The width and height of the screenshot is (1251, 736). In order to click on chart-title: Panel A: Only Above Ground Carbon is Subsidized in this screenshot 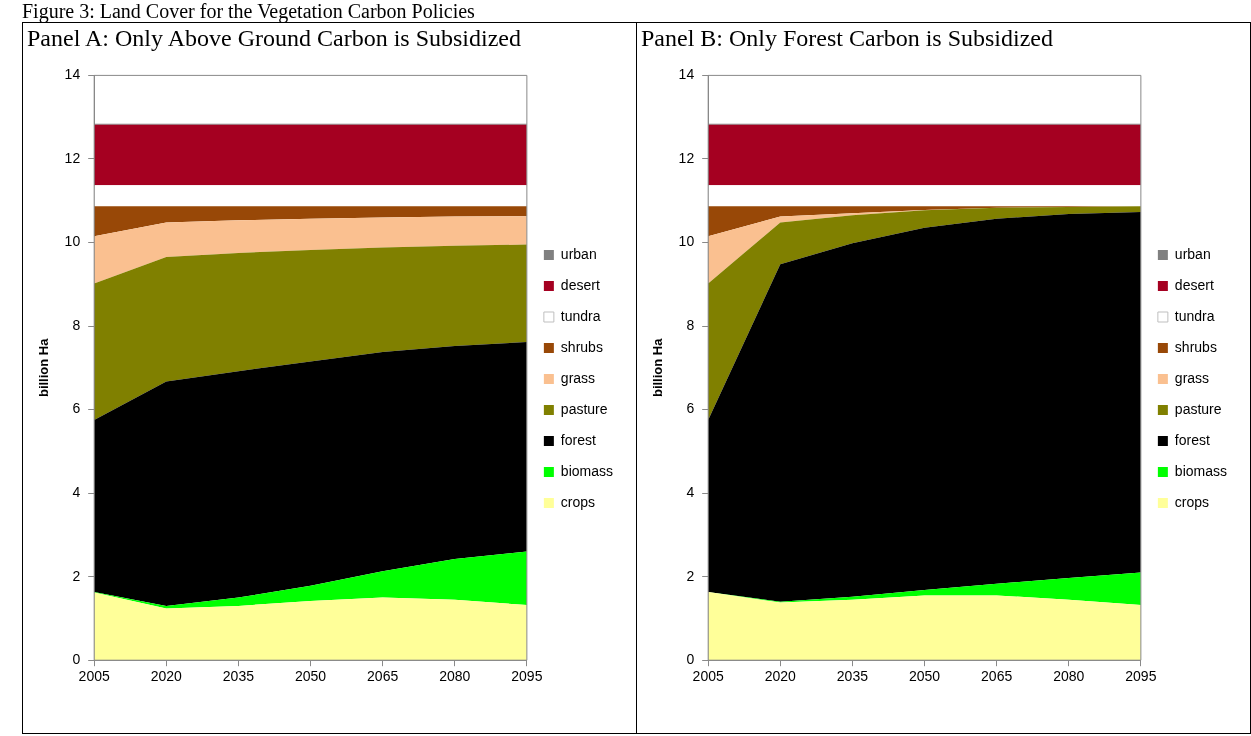, I will do `click(274, 38)`.